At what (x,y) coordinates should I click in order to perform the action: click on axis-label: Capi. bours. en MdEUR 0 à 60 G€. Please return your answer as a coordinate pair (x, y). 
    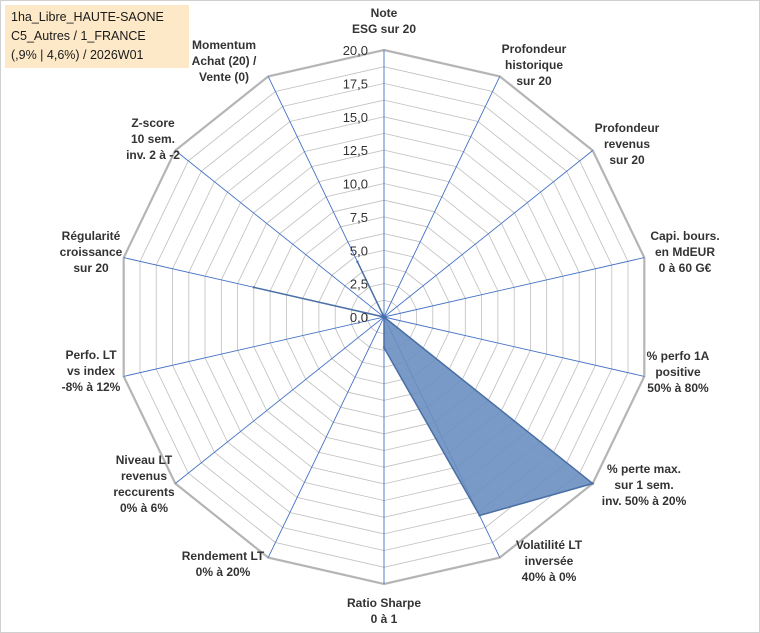
    Looking at the image, I should click on (684, 252).